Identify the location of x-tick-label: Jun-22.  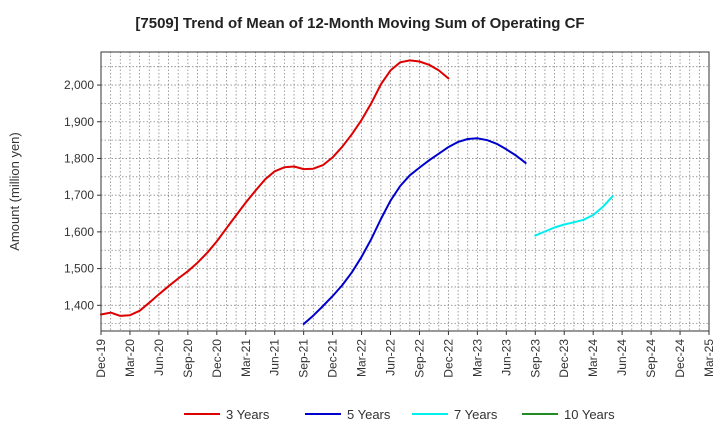
(391, 357).